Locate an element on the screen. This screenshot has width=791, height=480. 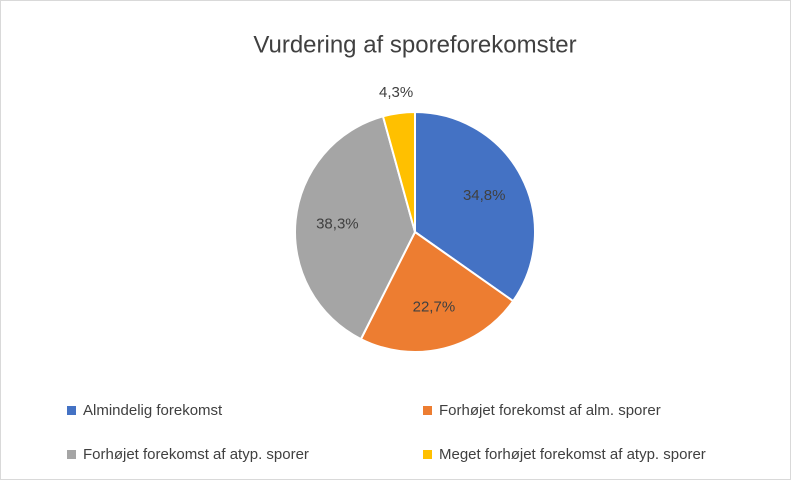
data-label: 34,8% is located at coordinates (484, 195).